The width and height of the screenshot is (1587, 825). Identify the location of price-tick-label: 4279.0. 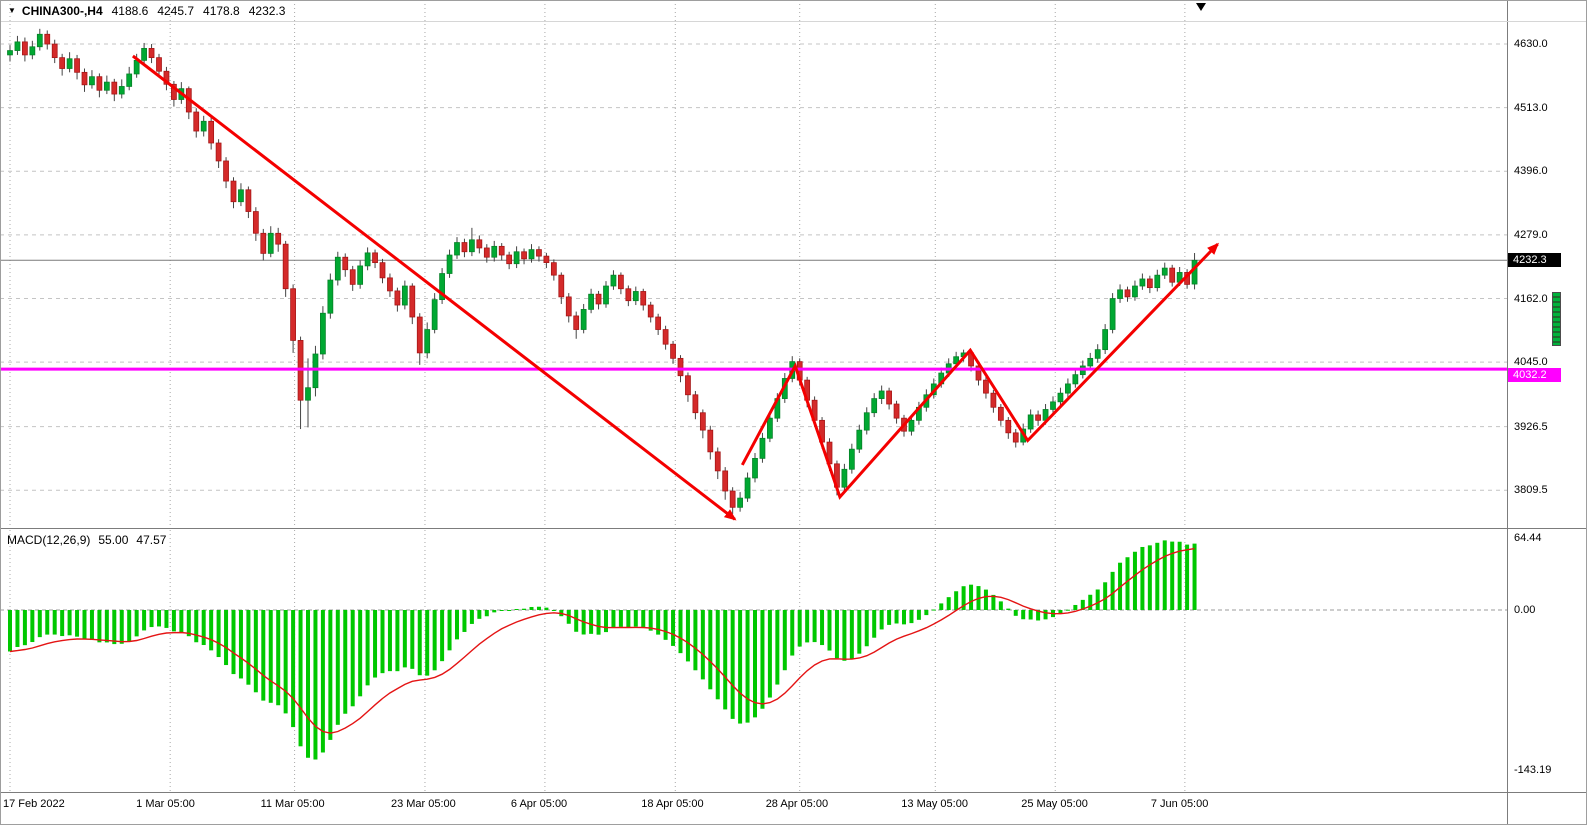
(1531, 234).